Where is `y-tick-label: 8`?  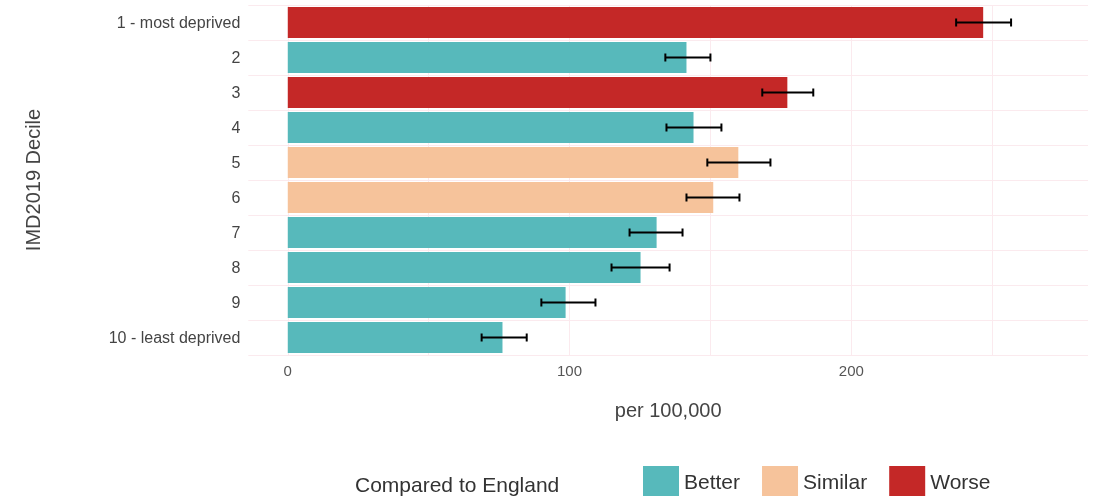 y-tick-label: 8 is located at coordinates (236, 267).